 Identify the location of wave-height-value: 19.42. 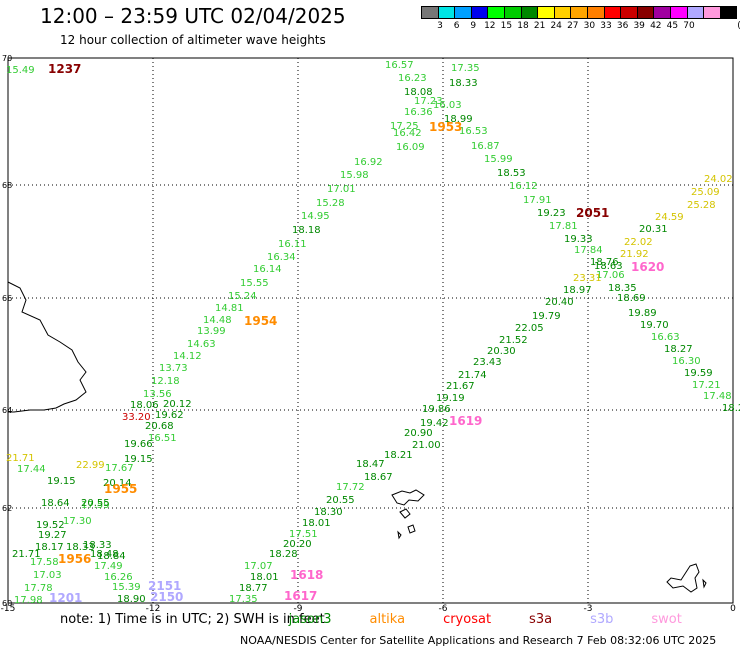
(434, 423).